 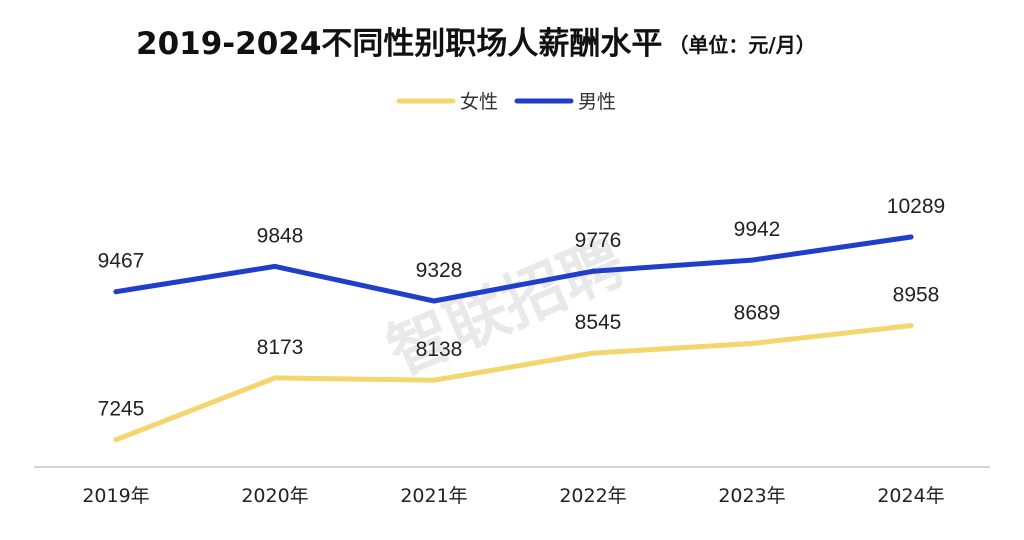 What do you see at coordinates (598, 322) in the screenshot?
I see `data-label-female: 8545` at bounding box center [598, 322].